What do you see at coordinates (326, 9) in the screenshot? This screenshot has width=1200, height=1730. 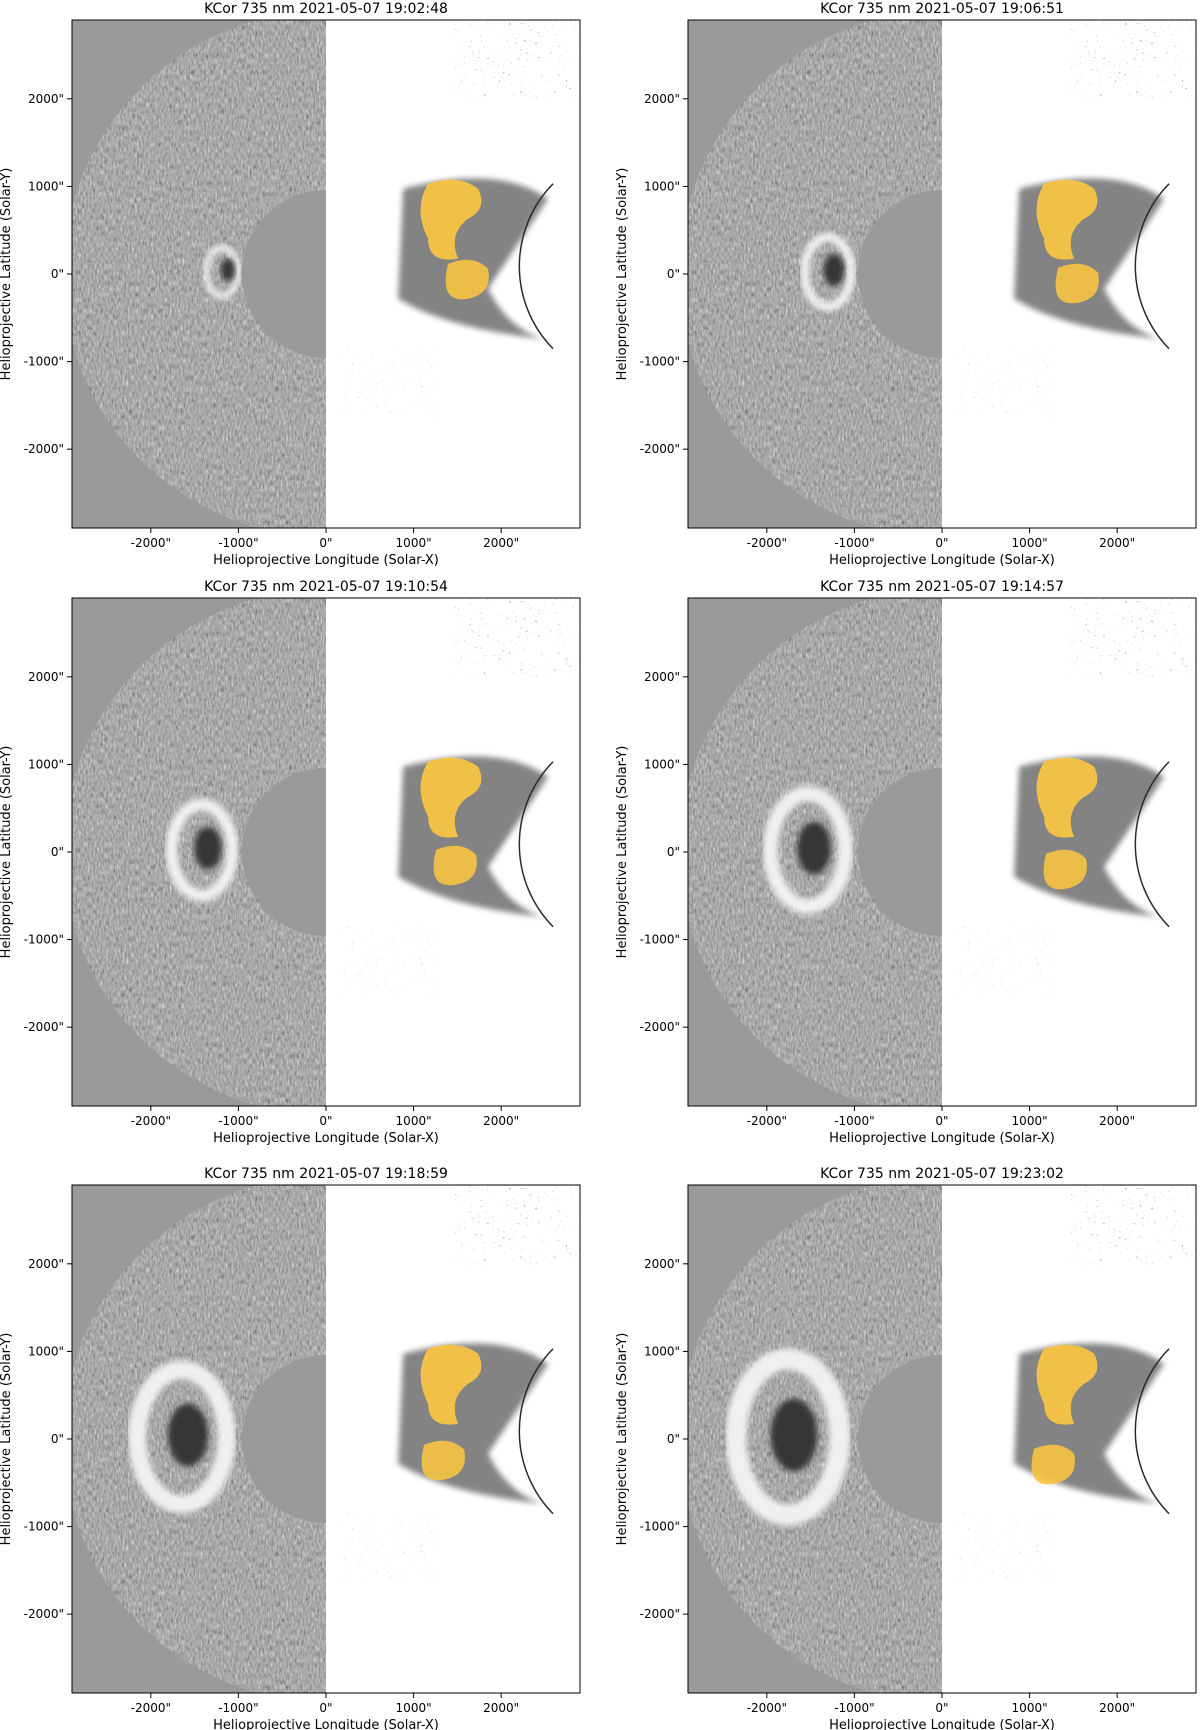 I see `panel-title: KCor 735 nm 2021-05-07 19:02:48` at bounding box center [326, 9].